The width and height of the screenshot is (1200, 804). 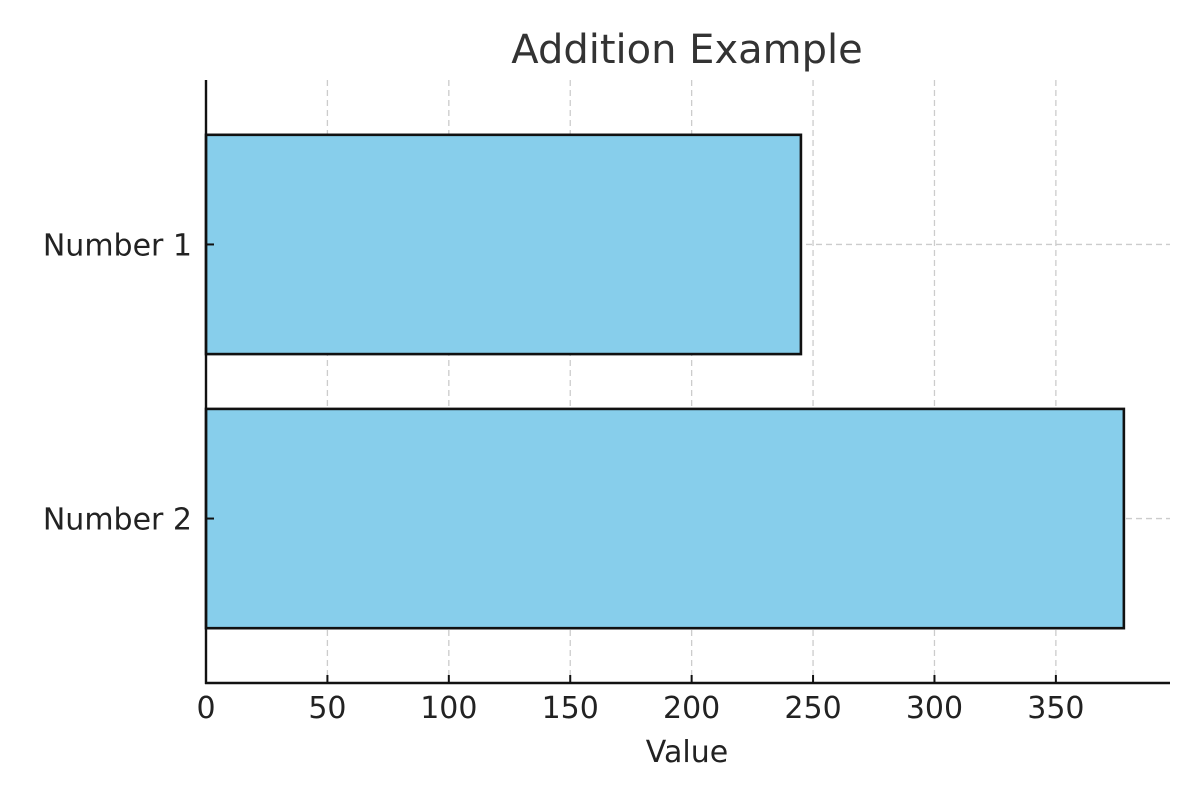 I want to click on x-tick-label: 350, so click(x=1055, y=708).